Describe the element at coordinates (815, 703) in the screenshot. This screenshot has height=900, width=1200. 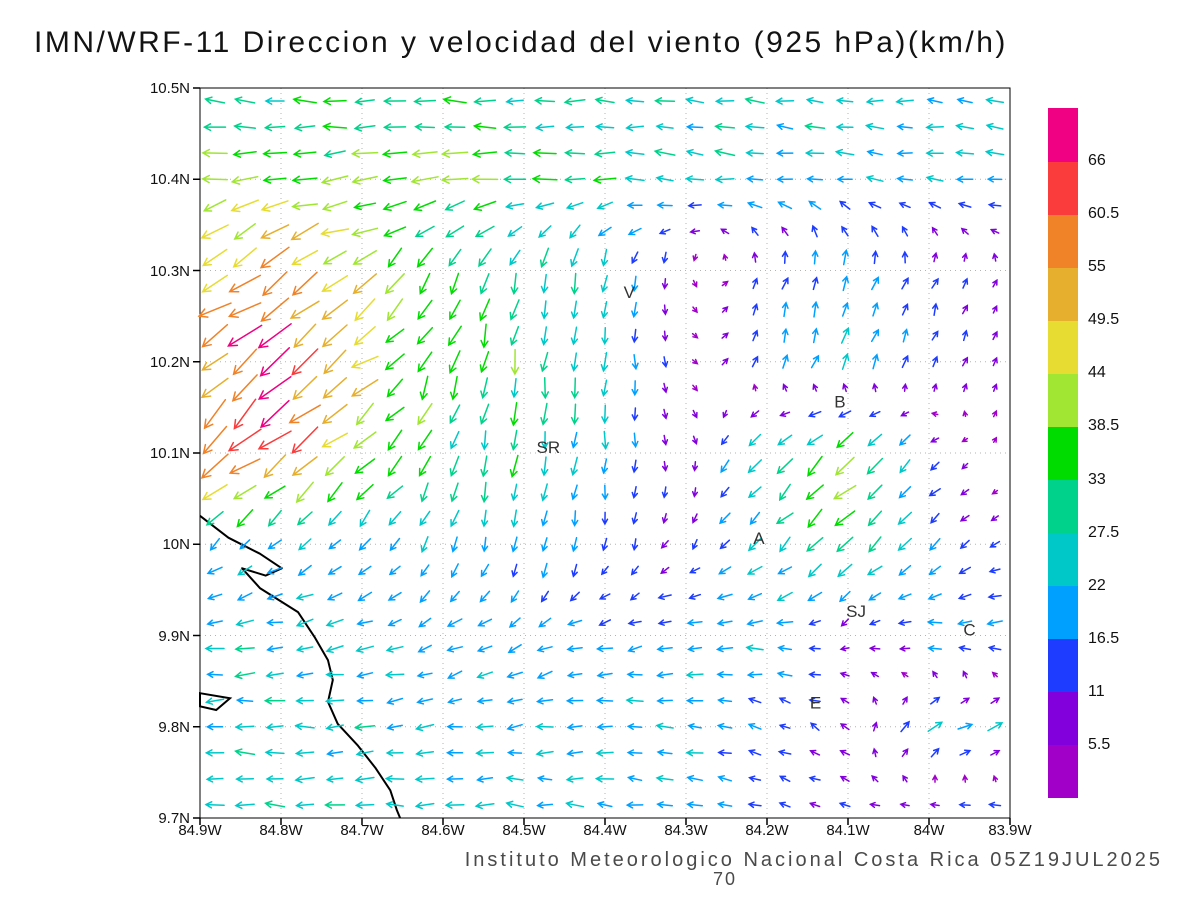
I see `city-label: E` at that location.